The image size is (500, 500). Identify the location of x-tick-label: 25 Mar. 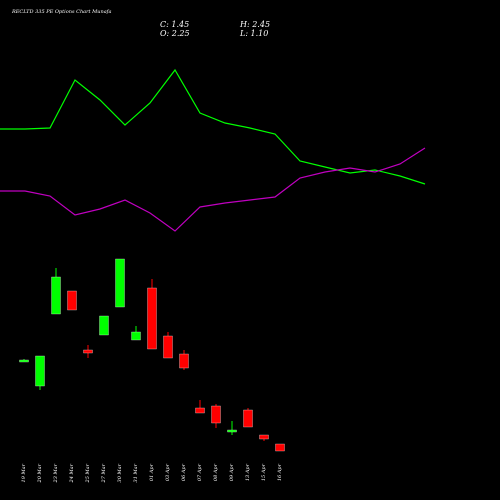
(88, 473).